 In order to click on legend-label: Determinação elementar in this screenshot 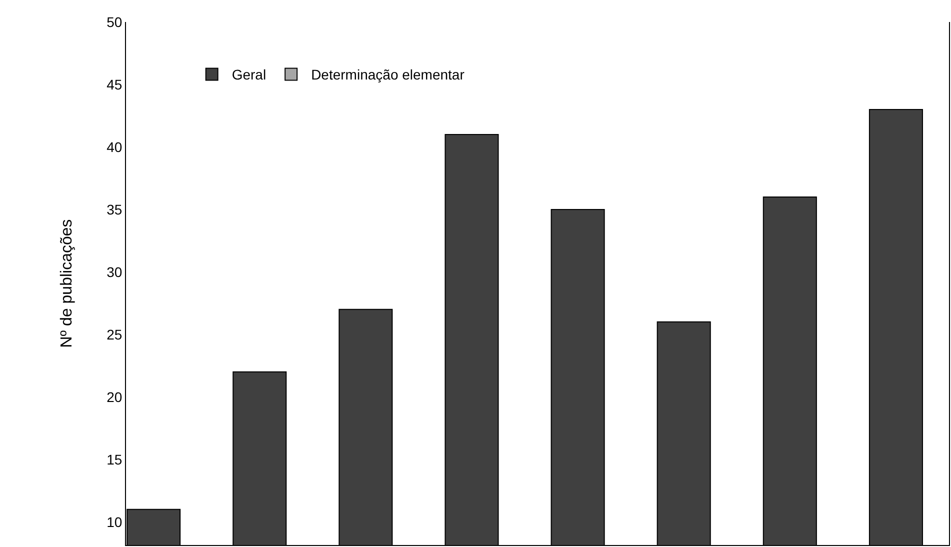, I will do `click(388, 74)`.